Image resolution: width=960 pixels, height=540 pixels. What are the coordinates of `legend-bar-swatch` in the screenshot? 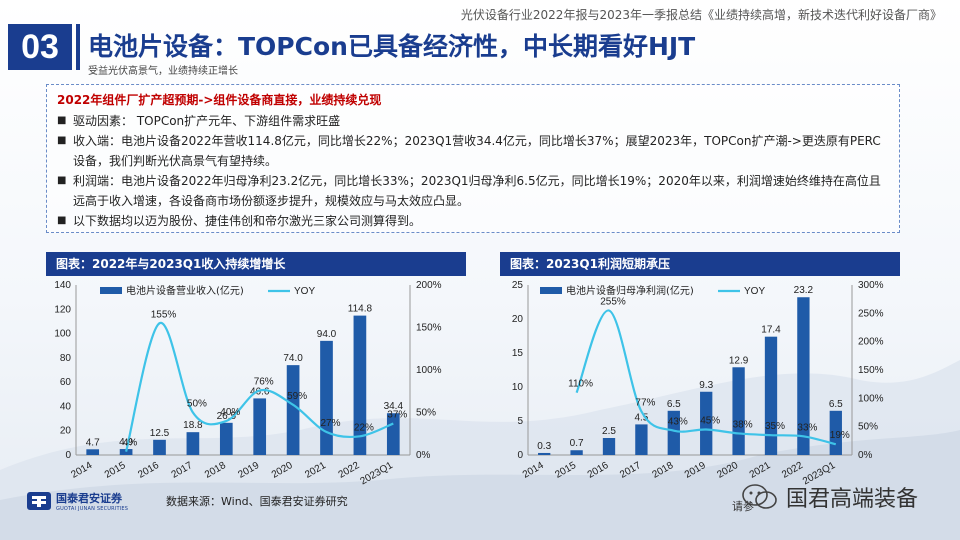 It's located at (111, 290).